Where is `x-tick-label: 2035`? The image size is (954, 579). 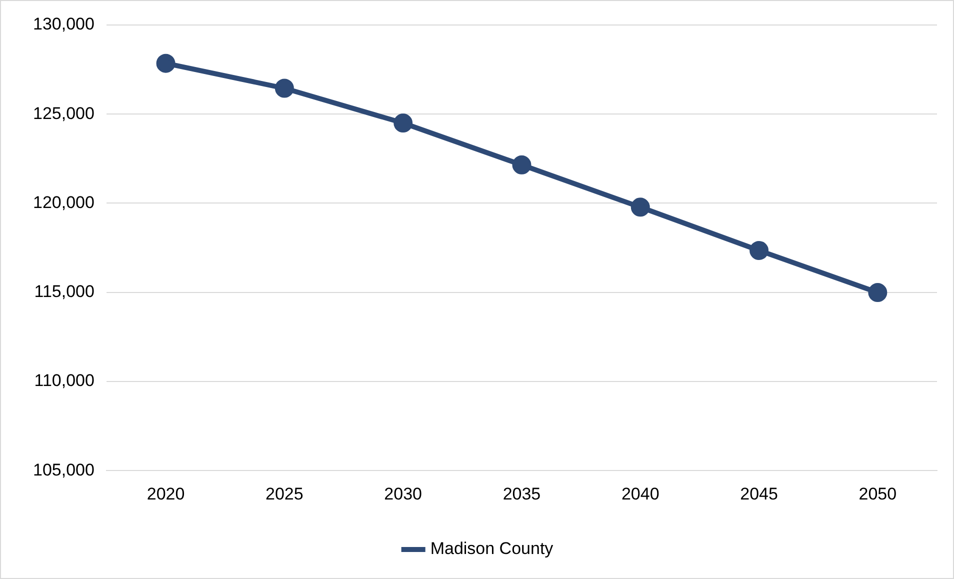 x-tick-label: 2035 is located at coordinates (521, 494).